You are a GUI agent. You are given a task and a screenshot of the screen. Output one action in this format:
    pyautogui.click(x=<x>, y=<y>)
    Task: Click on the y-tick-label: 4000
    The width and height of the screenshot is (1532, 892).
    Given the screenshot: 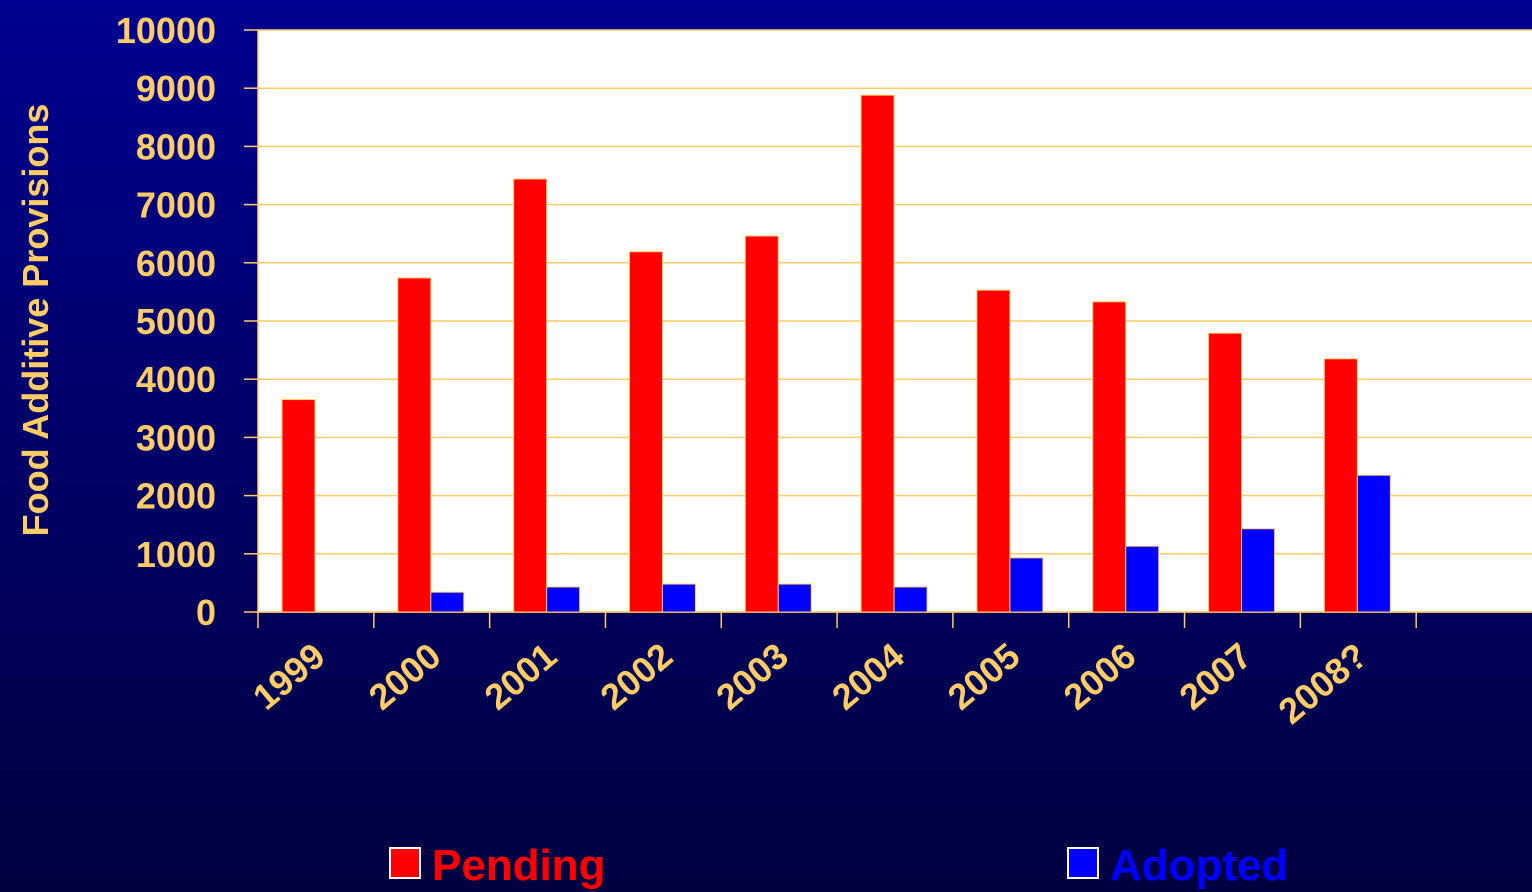 What is the action you would take?
    pyautogui.click(x=176, y=379)
    